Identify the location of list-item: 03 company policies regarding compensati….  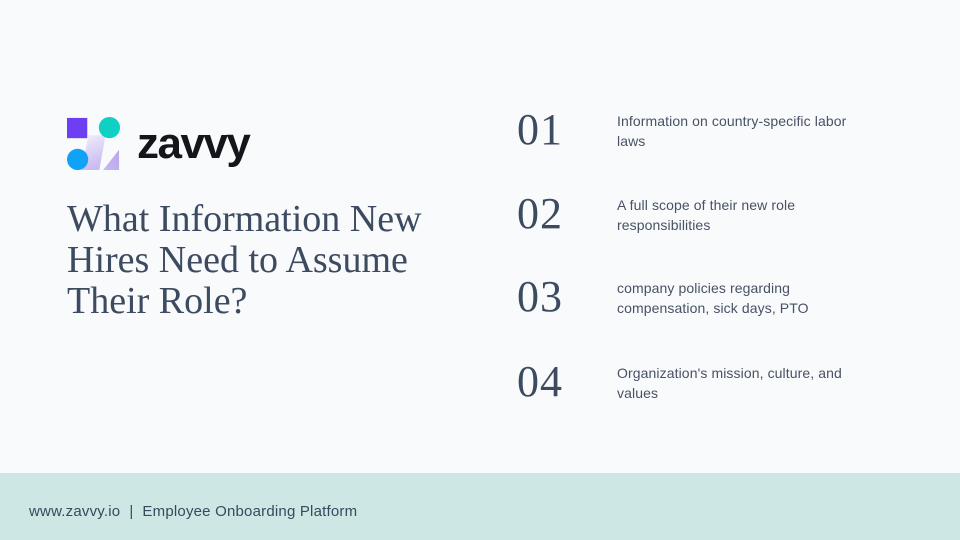
(695, 297).